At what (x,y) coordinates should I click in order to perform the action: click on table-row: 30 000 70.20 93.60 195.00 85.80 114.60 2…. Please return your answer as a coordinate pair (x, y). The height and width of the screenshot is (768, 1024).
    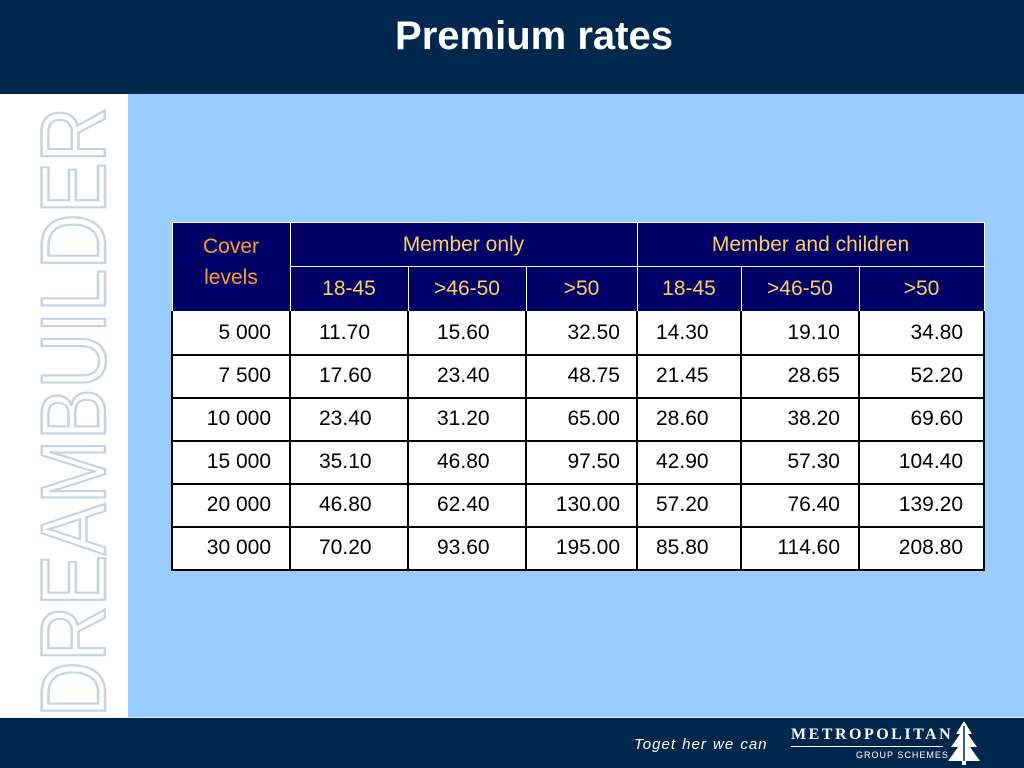
    Looking at the image, I should click on (578, 548).